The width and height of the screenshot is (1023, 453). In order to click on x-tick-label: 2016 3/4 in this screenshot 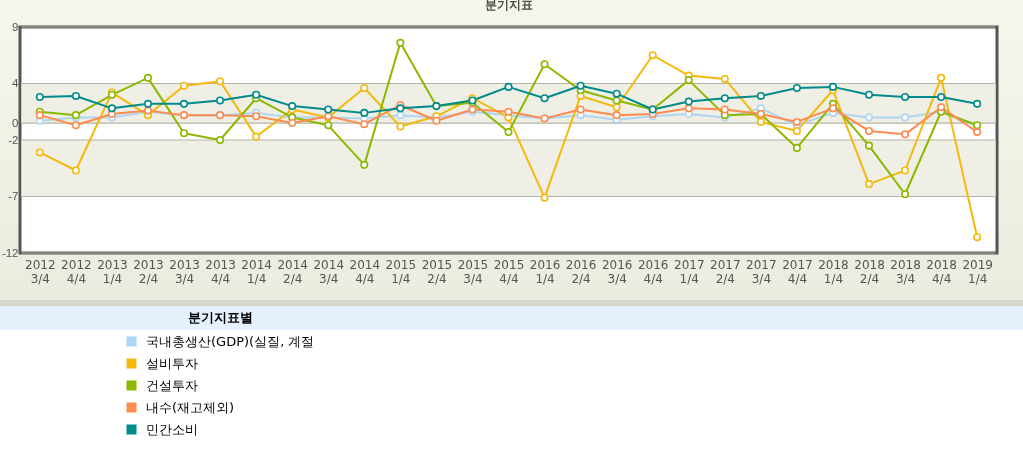, I will do `click(617, 271)`.